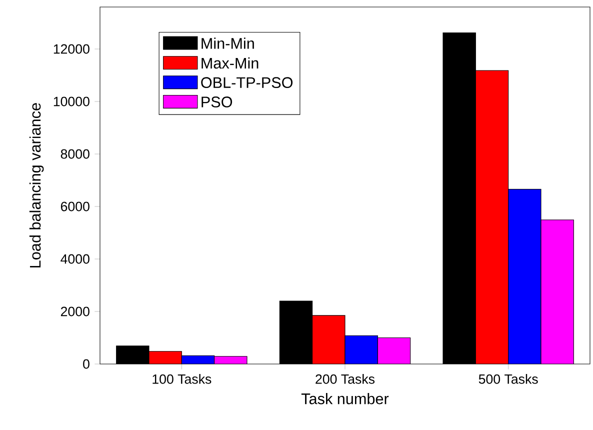 This screenshot has height=430, width=593. Describe the element at coordinates (345, 398) in the screenshot. I see `x-axis-title: Task number` at that location.